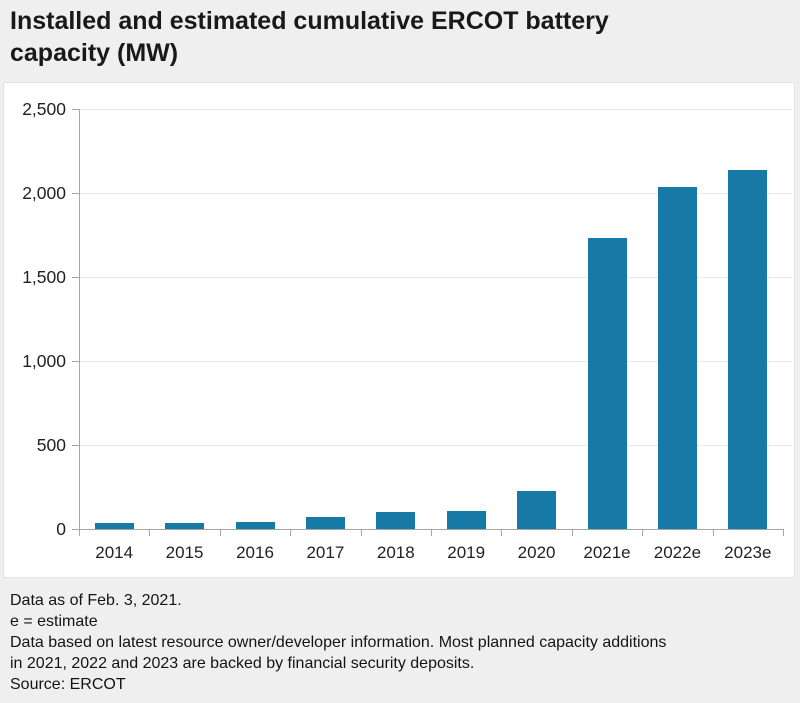  I want to click on x-axis-label-2016: 2016, so click(255, 552).